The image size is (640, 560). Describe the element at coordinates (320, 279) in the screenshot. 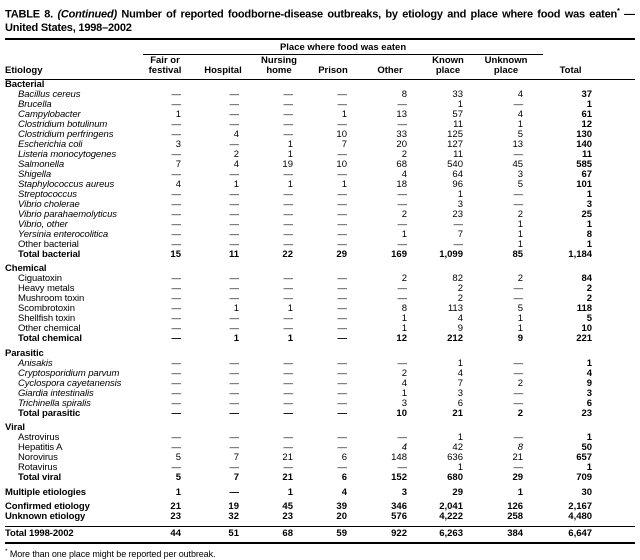

I see `table-row: Ciguatoxin — — — — 2 82 2 84` at that location.